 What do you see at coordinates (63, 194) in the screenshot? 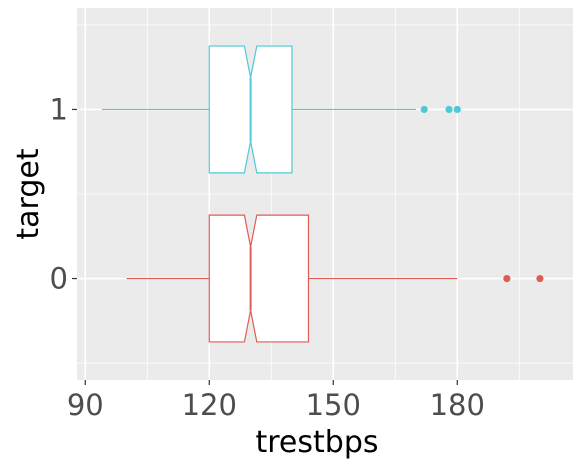
I see `y-axis-ticks: 01` at bounding box center [63, 194].